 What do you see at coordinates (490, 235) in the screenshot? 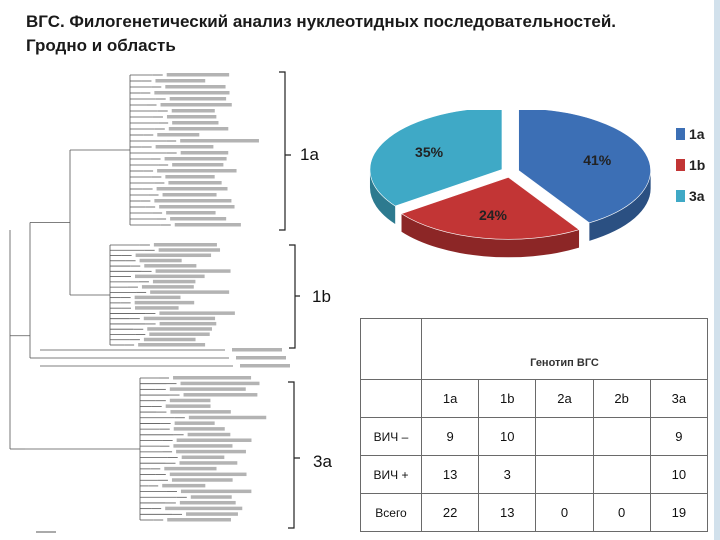
I see `pie-slice-side-1b` at bounding box center [490, 235].